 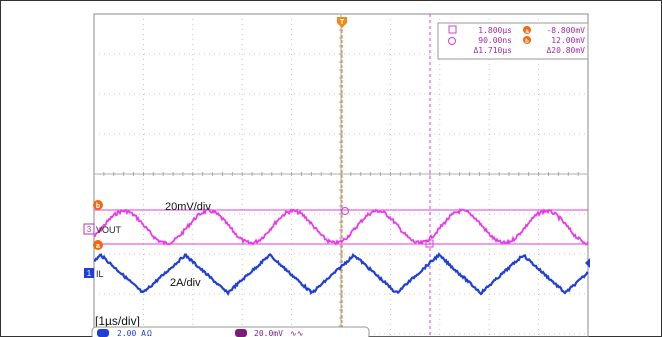 I want to click on readout-dt: Δ1.710µs, so click(x=492, y=50).